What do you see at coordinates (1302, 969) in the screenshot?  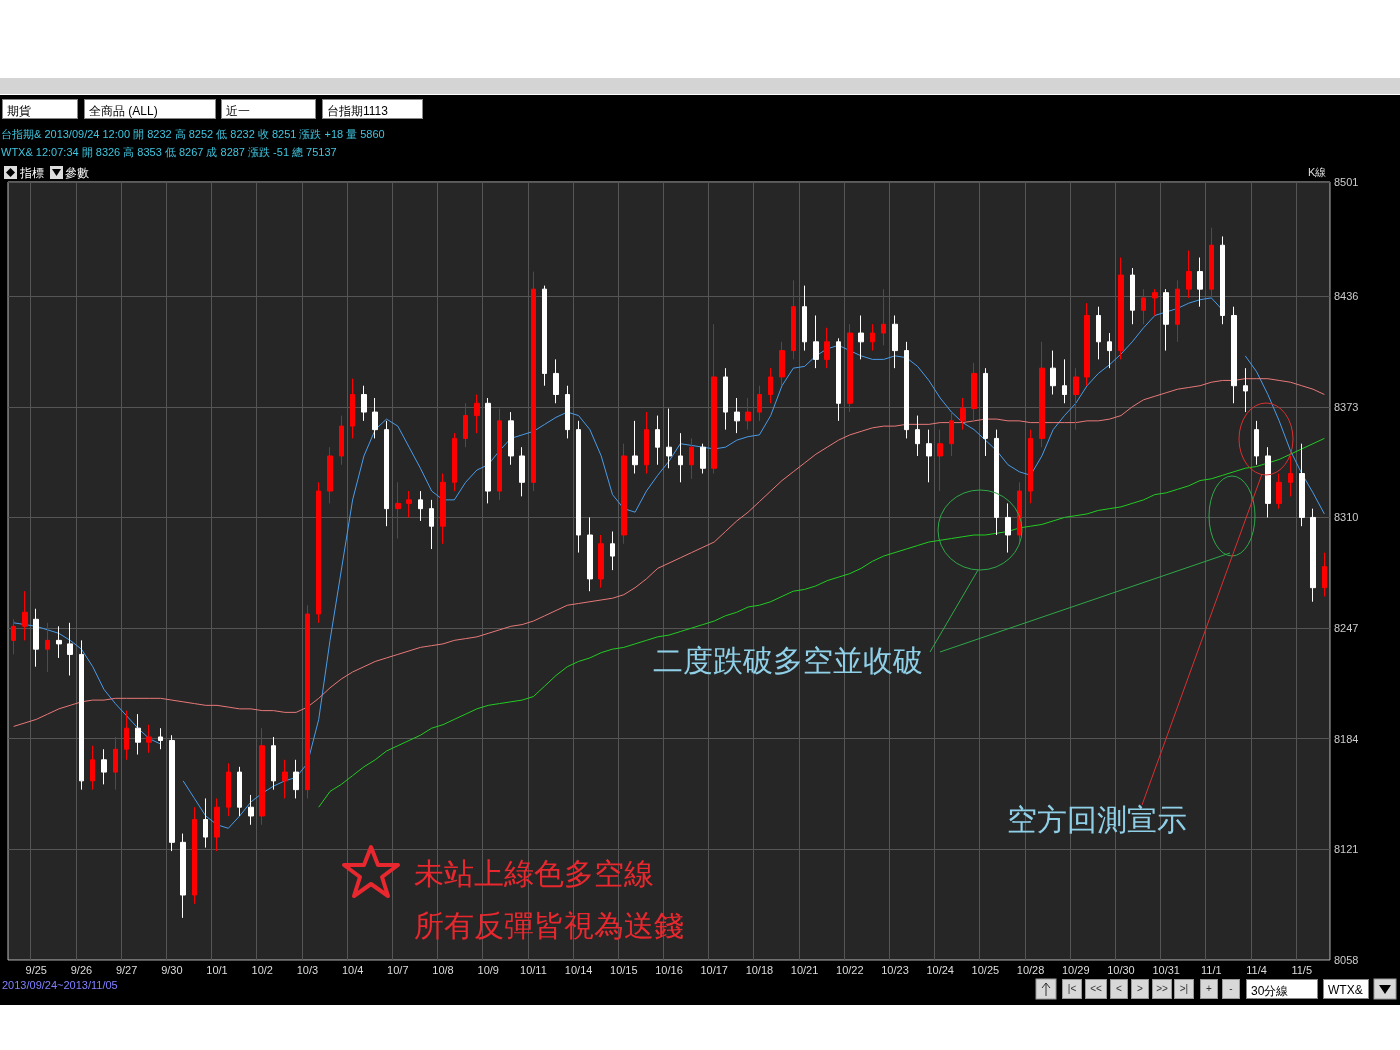 I see `x-tick-label: 11/5` at bounding box center [1302, 969].